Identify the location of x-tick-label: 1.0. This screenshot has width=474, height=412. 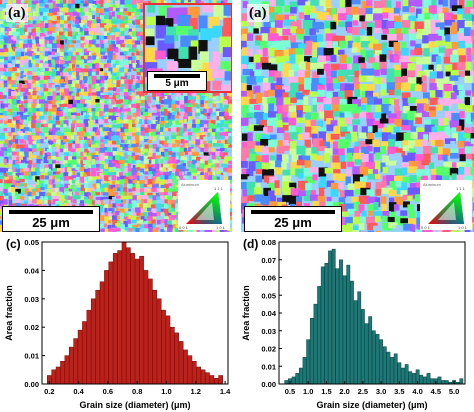
(166, 391).